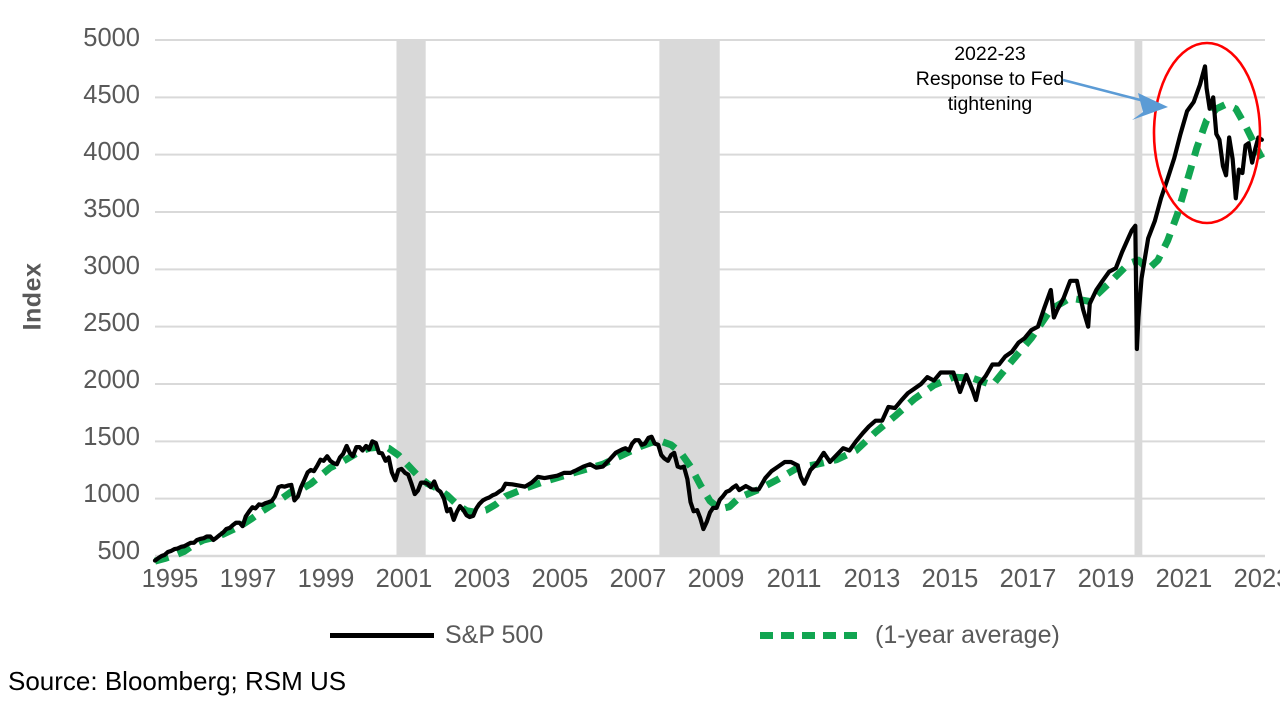 This screenshot has width=1280, height=702. I want to click on y-tick-label: 1500, so click(111, 437).